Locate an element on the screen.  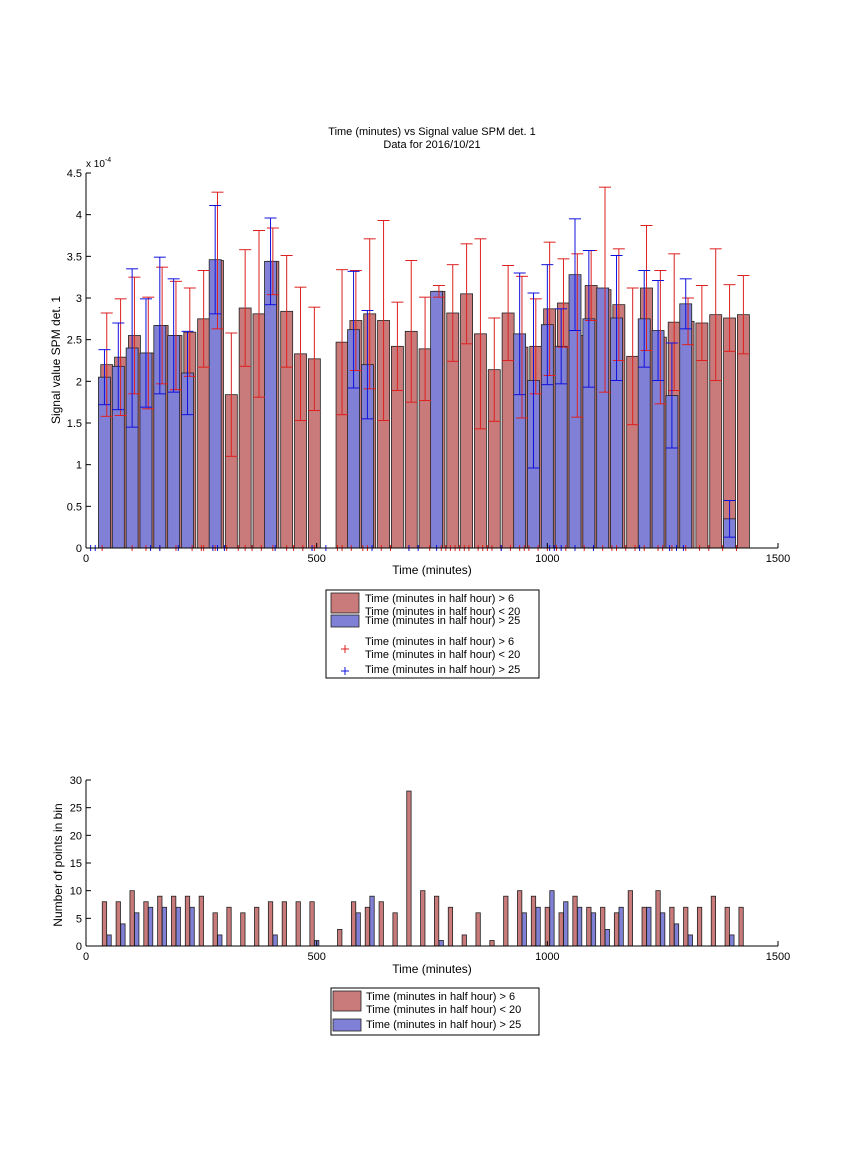
chart1-legend-label: Time (minutes in half hour) > 25 is located at coordinates (442, 621).